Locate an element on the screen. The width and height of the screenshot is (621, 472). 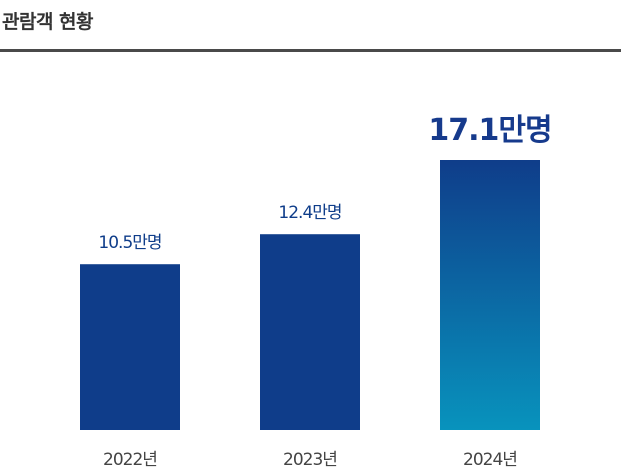
bar-2023년 is located at coordinates (310, 332).